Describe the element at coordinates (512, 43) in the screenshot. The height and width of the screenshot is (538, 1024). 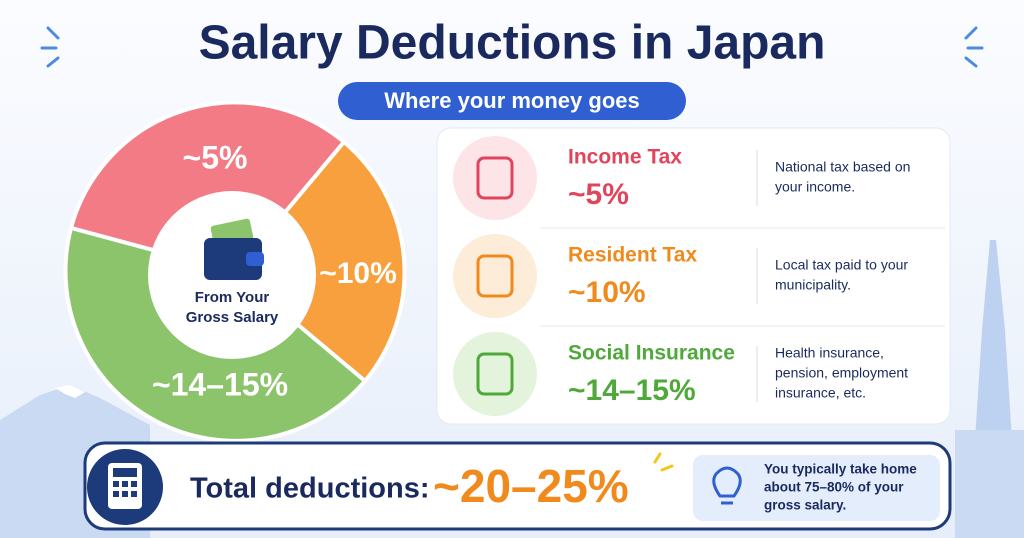
I see `title: Salary Deductions in Japan` at that location.